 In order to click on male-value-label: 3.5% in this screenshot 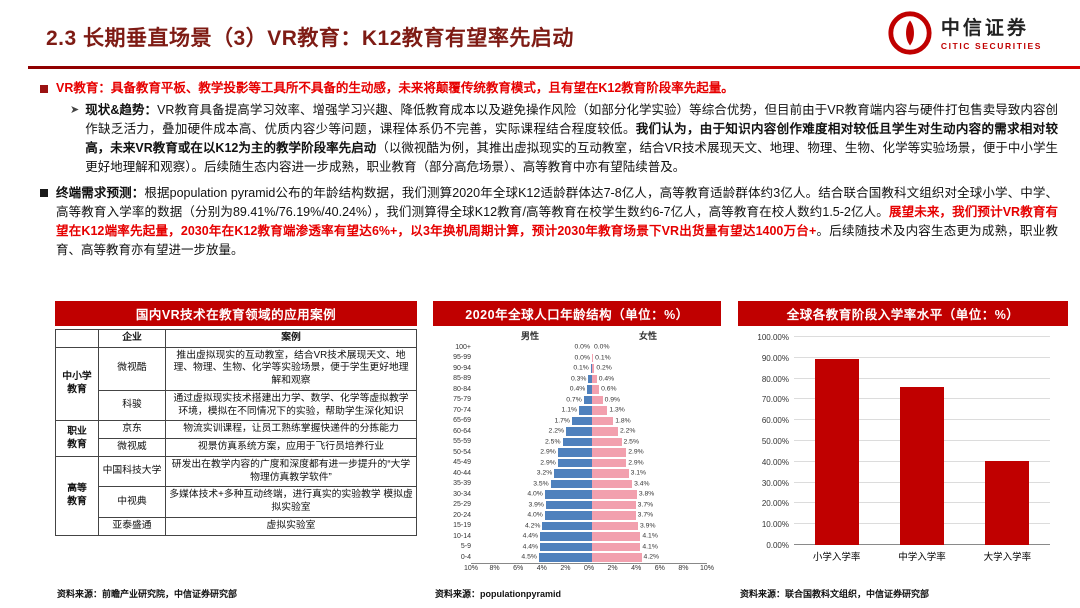, I will do `click(541, 484)`.